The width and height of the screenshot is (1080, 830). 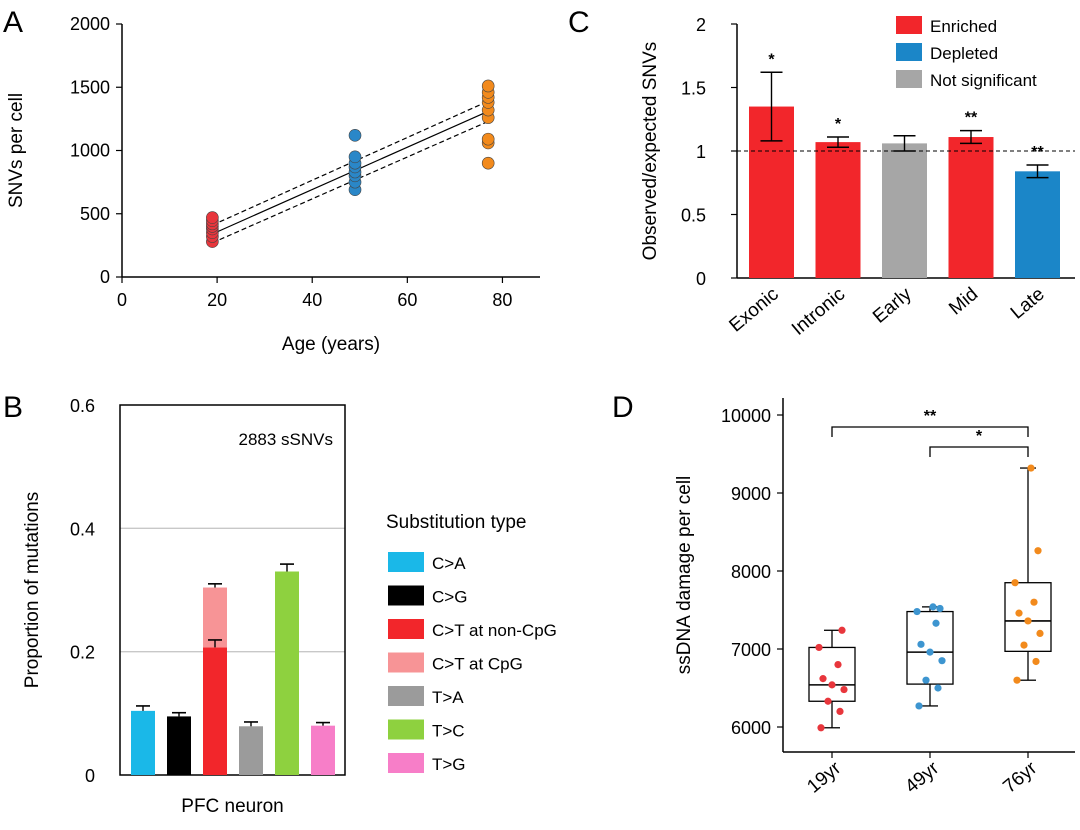 I want to click on d-y-tick-label: 8000, so click(x=751, y=572).